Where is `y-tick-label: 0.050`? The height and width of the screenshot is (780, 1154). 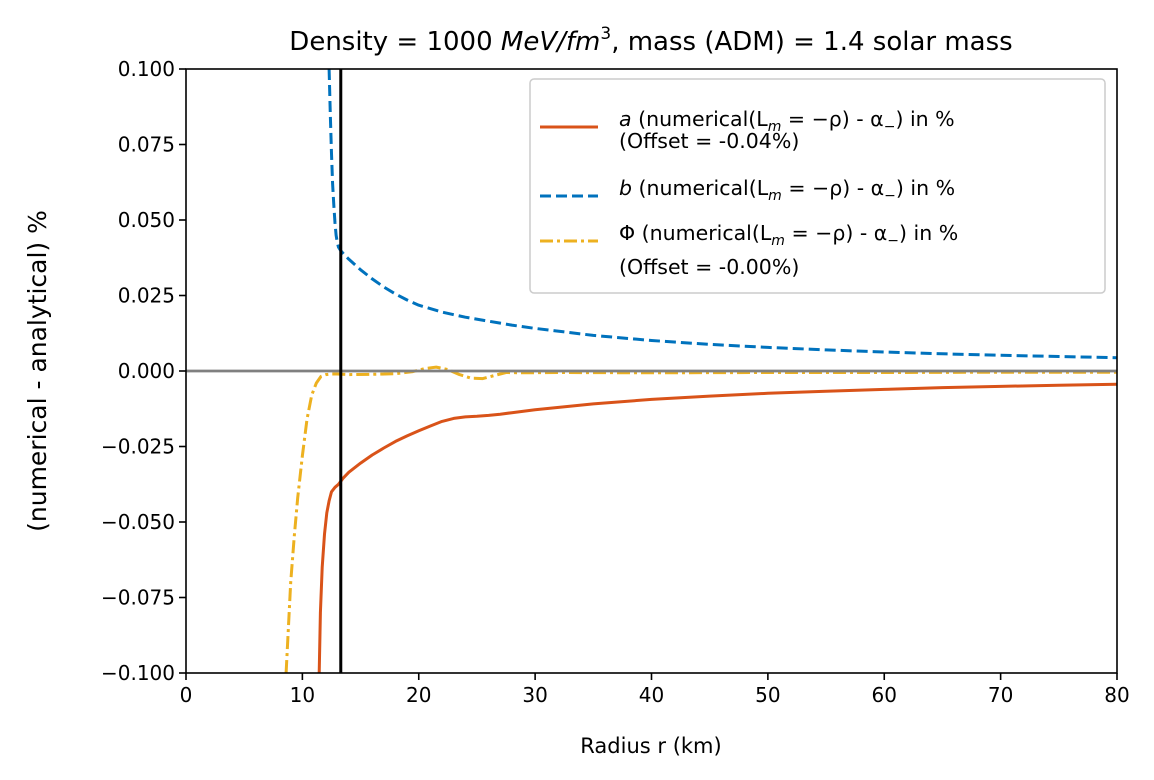
y-tick-label: 0.050 is located at coordinates (146, 220).